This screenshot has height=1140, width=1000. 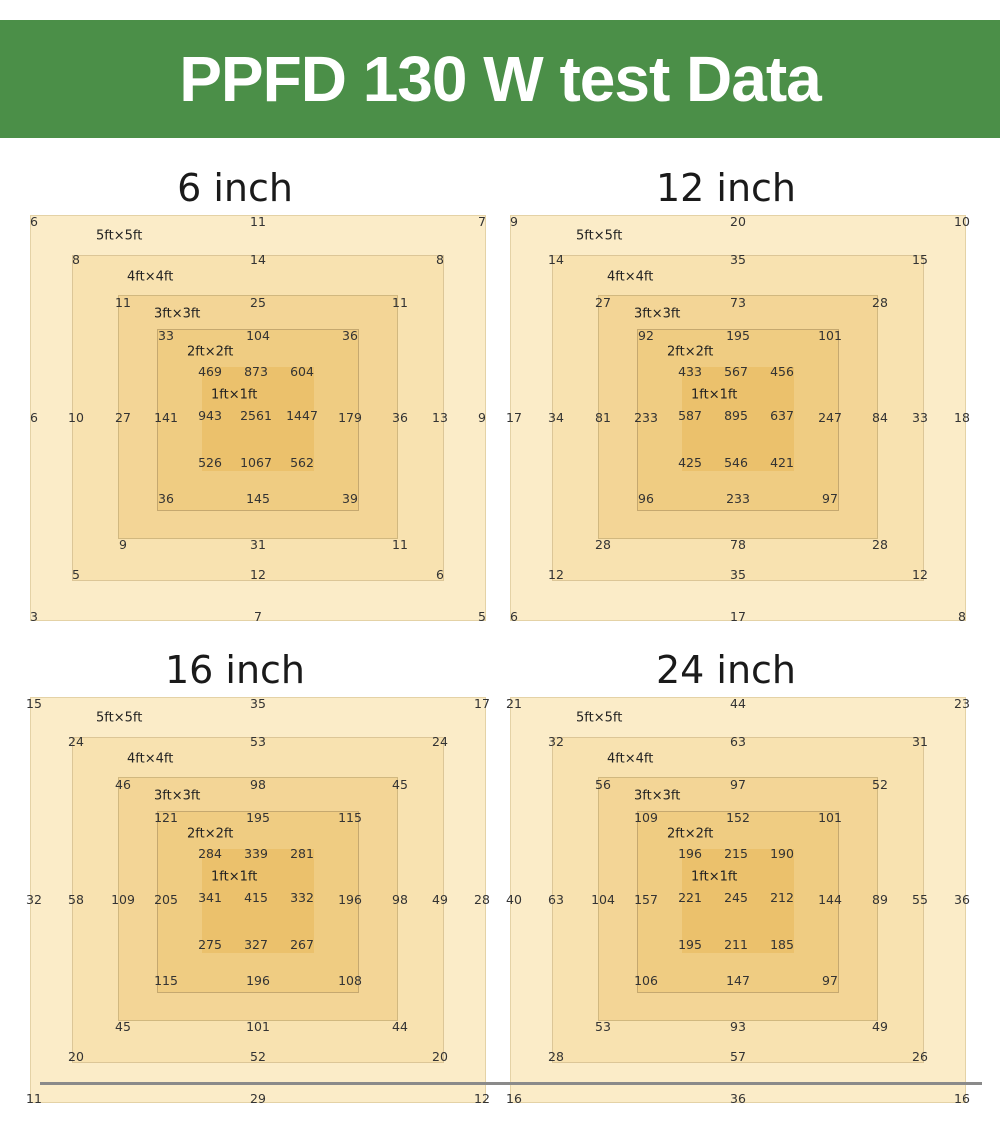 I want to click on ppfd-reading: 26, so click(x=920, y=1056).